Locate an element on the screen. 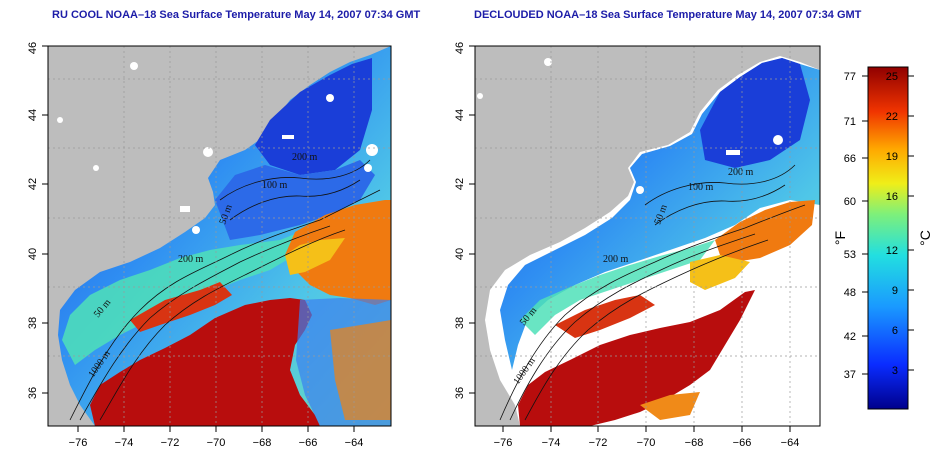 The height and width of the screenshot is (475, 950). colorbar-c-3: 3 is located at coordinates (895, 371).